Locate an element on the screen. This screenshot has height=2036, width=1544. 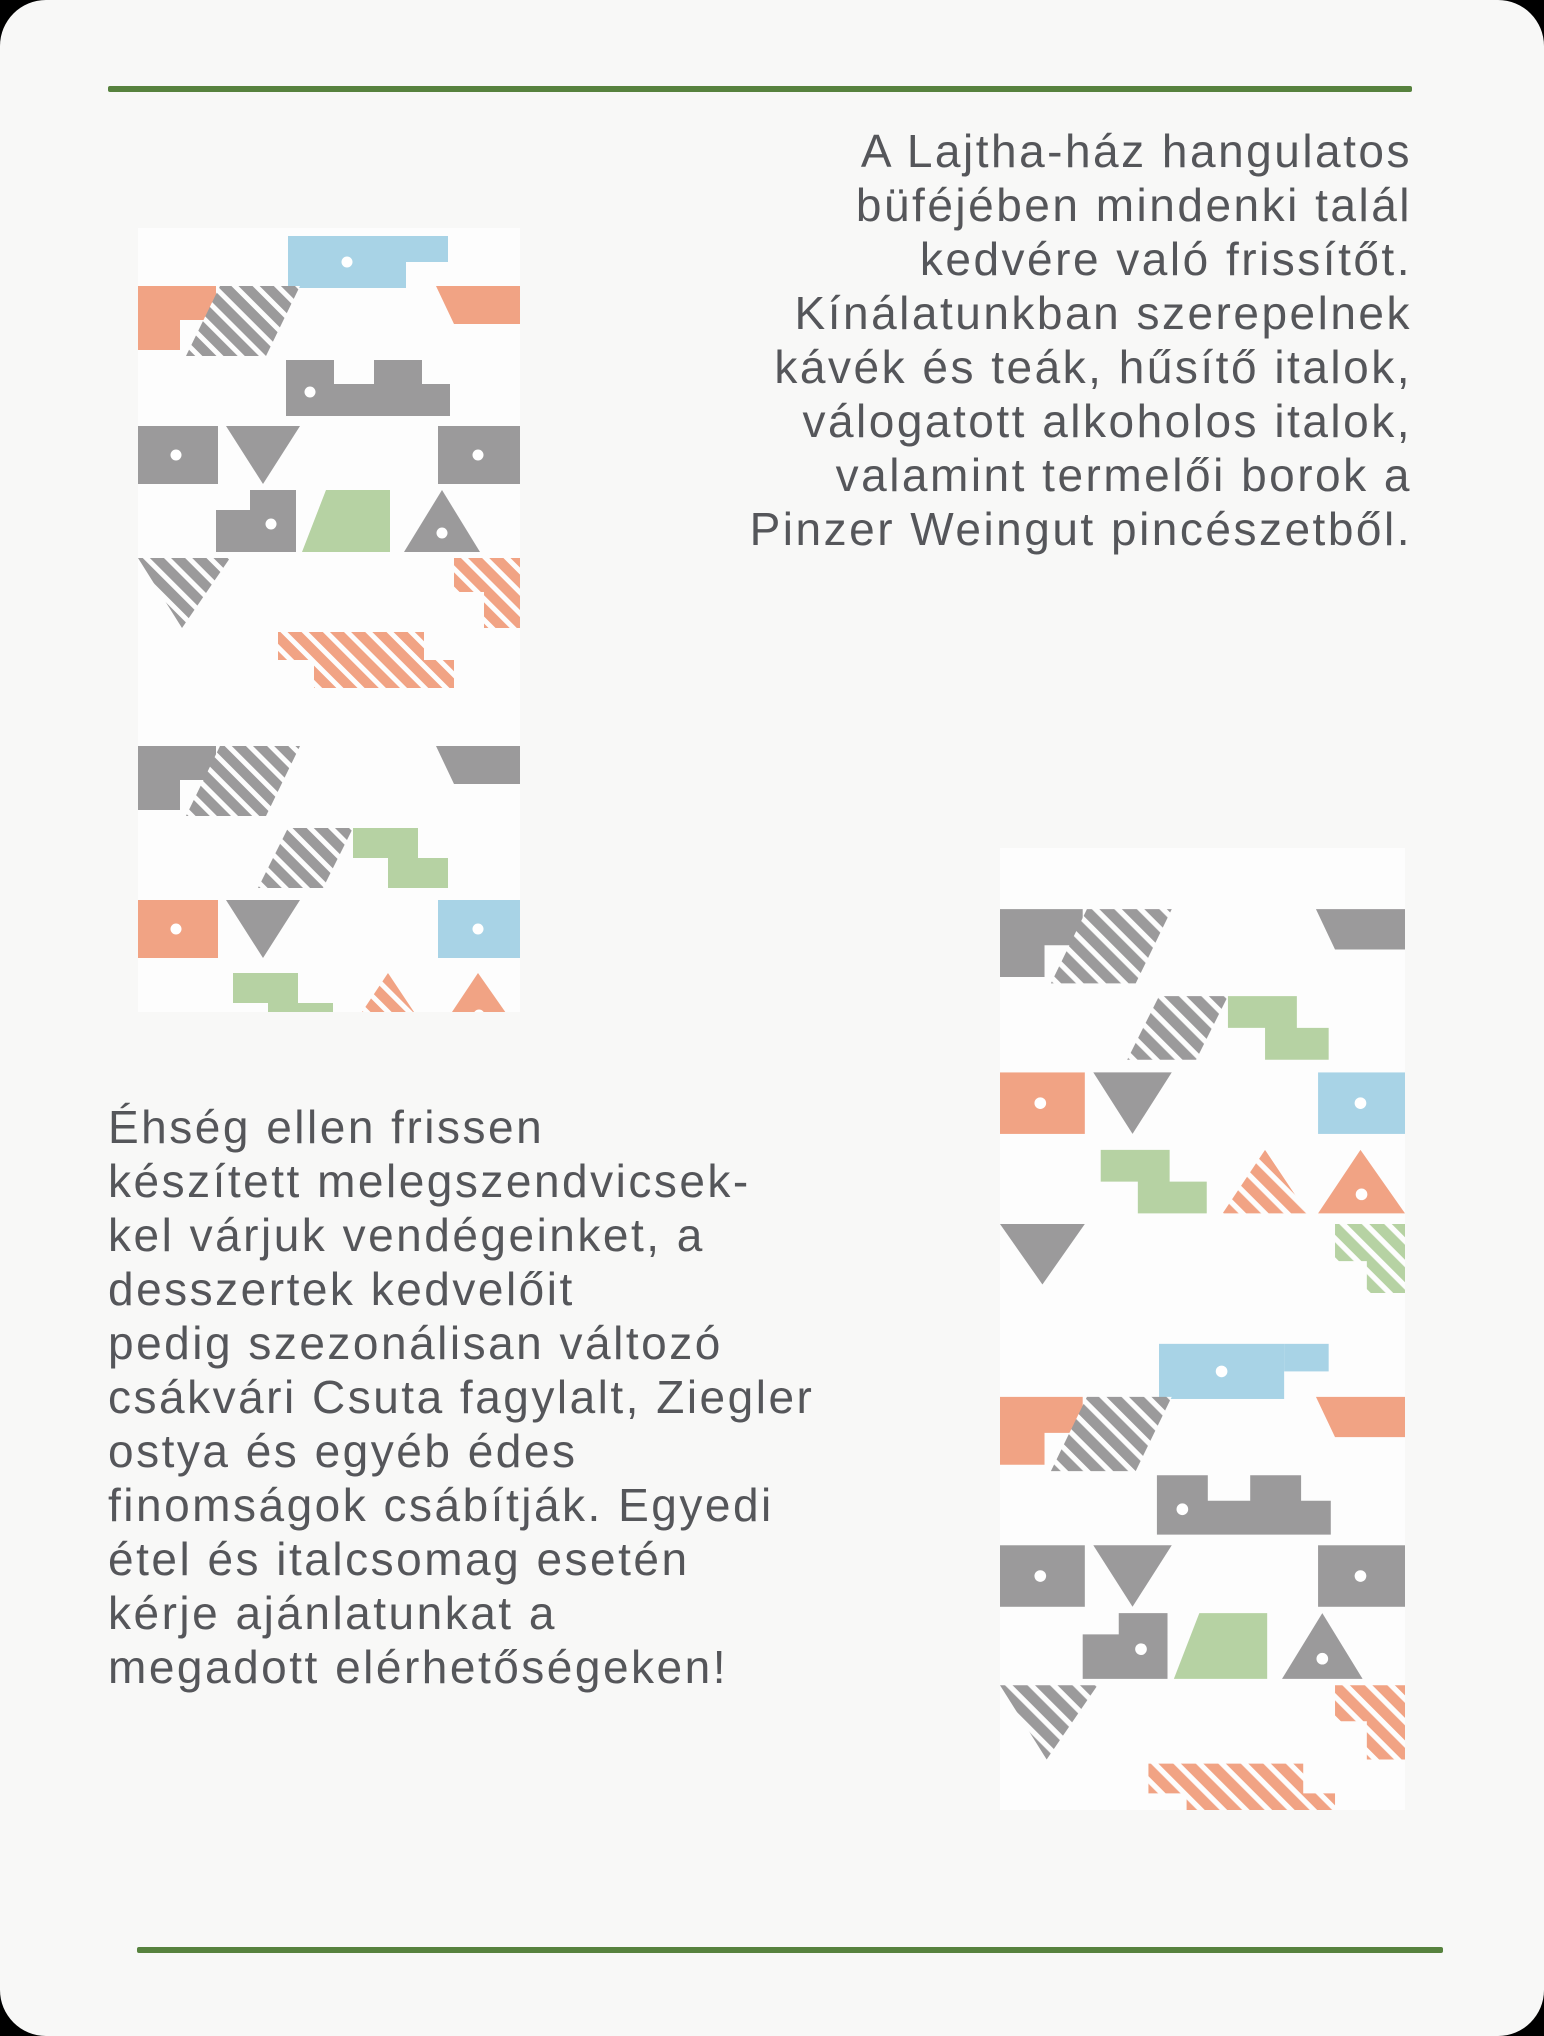
text-line: büféjében mindenki talál is located at coordinates (1133, 205).